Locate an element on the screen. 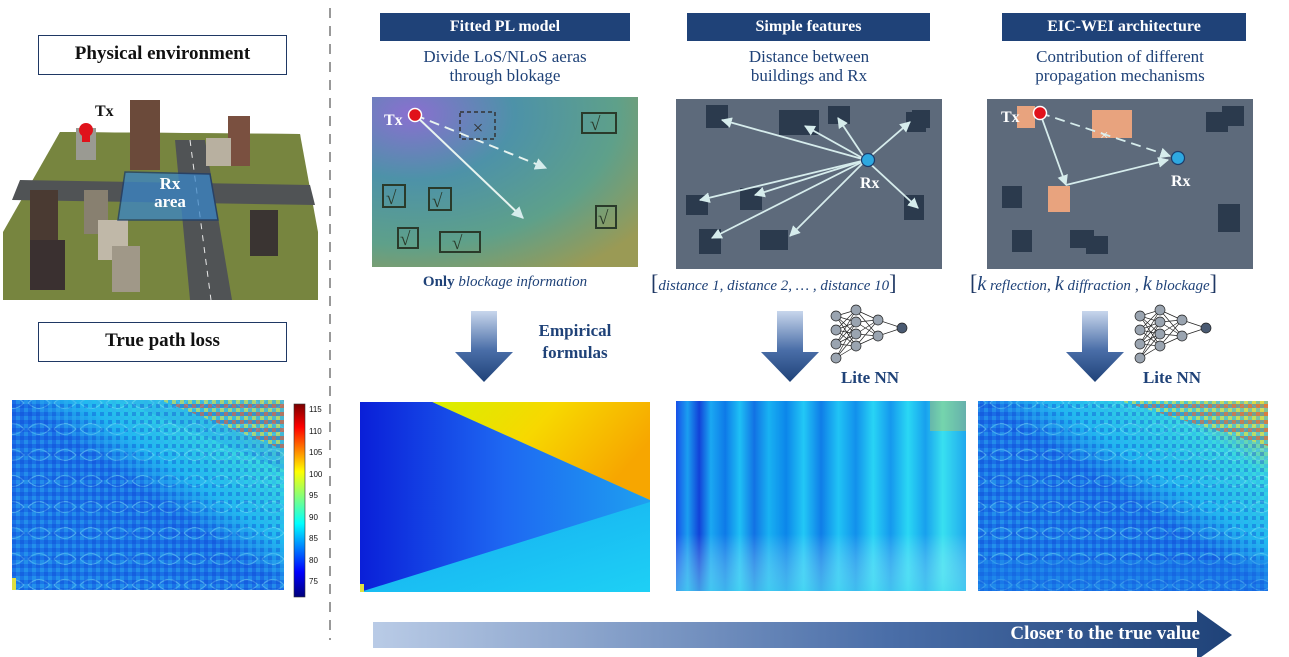 Image resolution: width=1289 pixels, height=657 pixels. fitted-pl-header: Fitted PL model is located at coordinates (505, 27).